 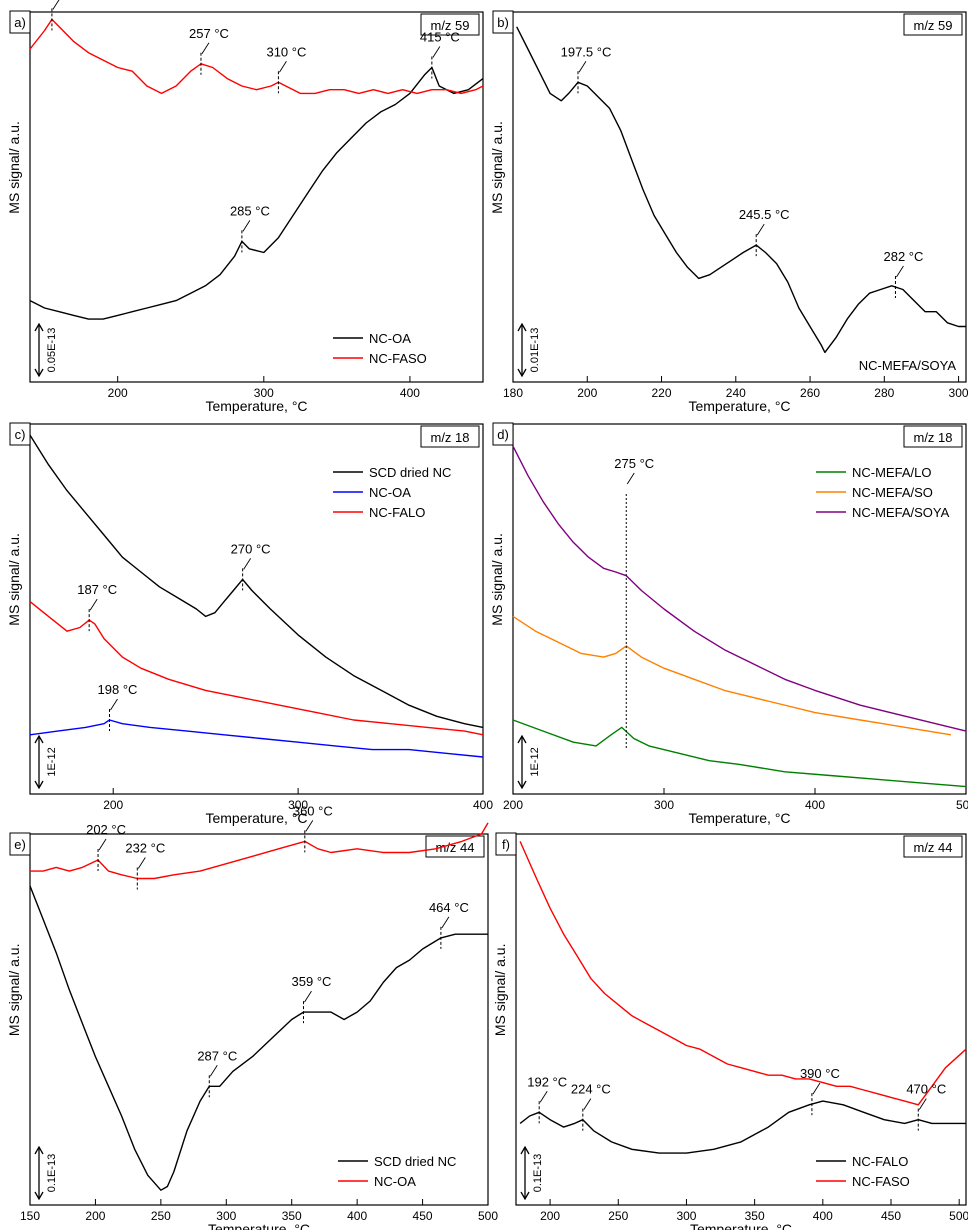 What do you see at coordinates (513, 393) in the screenshot?
I see `x-tick-label: 180` at bounding box center [513, 393].